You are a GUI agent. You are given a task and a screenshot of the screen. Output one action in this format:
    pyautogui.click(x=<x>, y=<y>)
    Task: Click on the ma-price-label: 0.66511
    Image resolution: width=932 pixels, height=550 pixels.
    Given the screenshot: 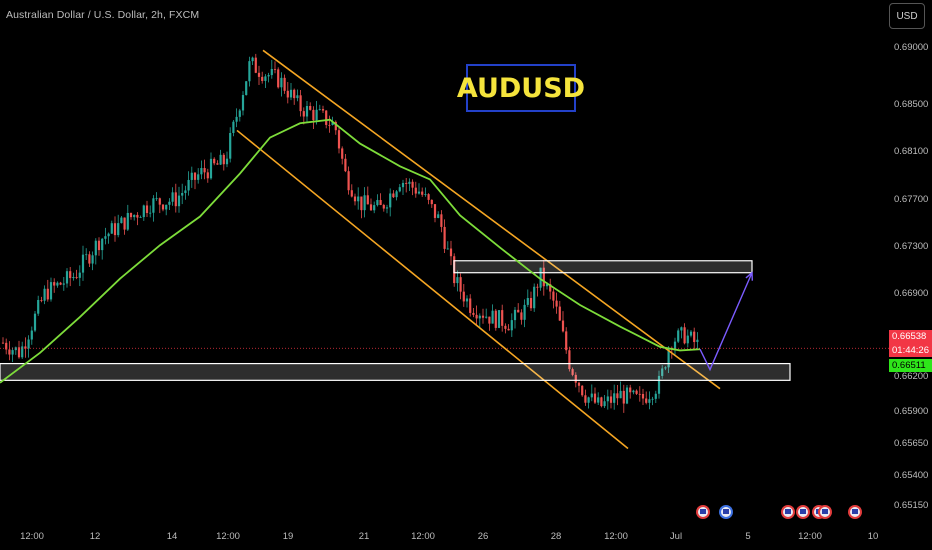 What is the action you would take?
    pyautogui.click(x=910, y=365)
    